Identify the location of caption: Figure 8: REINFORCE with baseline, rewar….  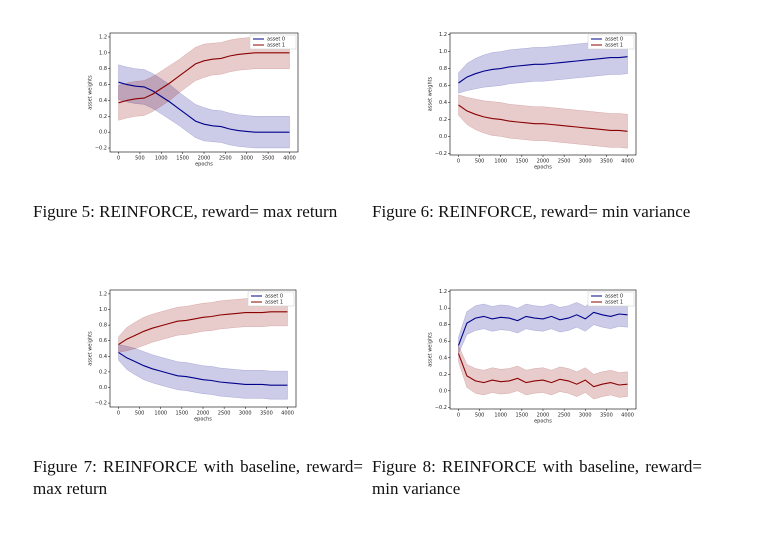
(537, 477).